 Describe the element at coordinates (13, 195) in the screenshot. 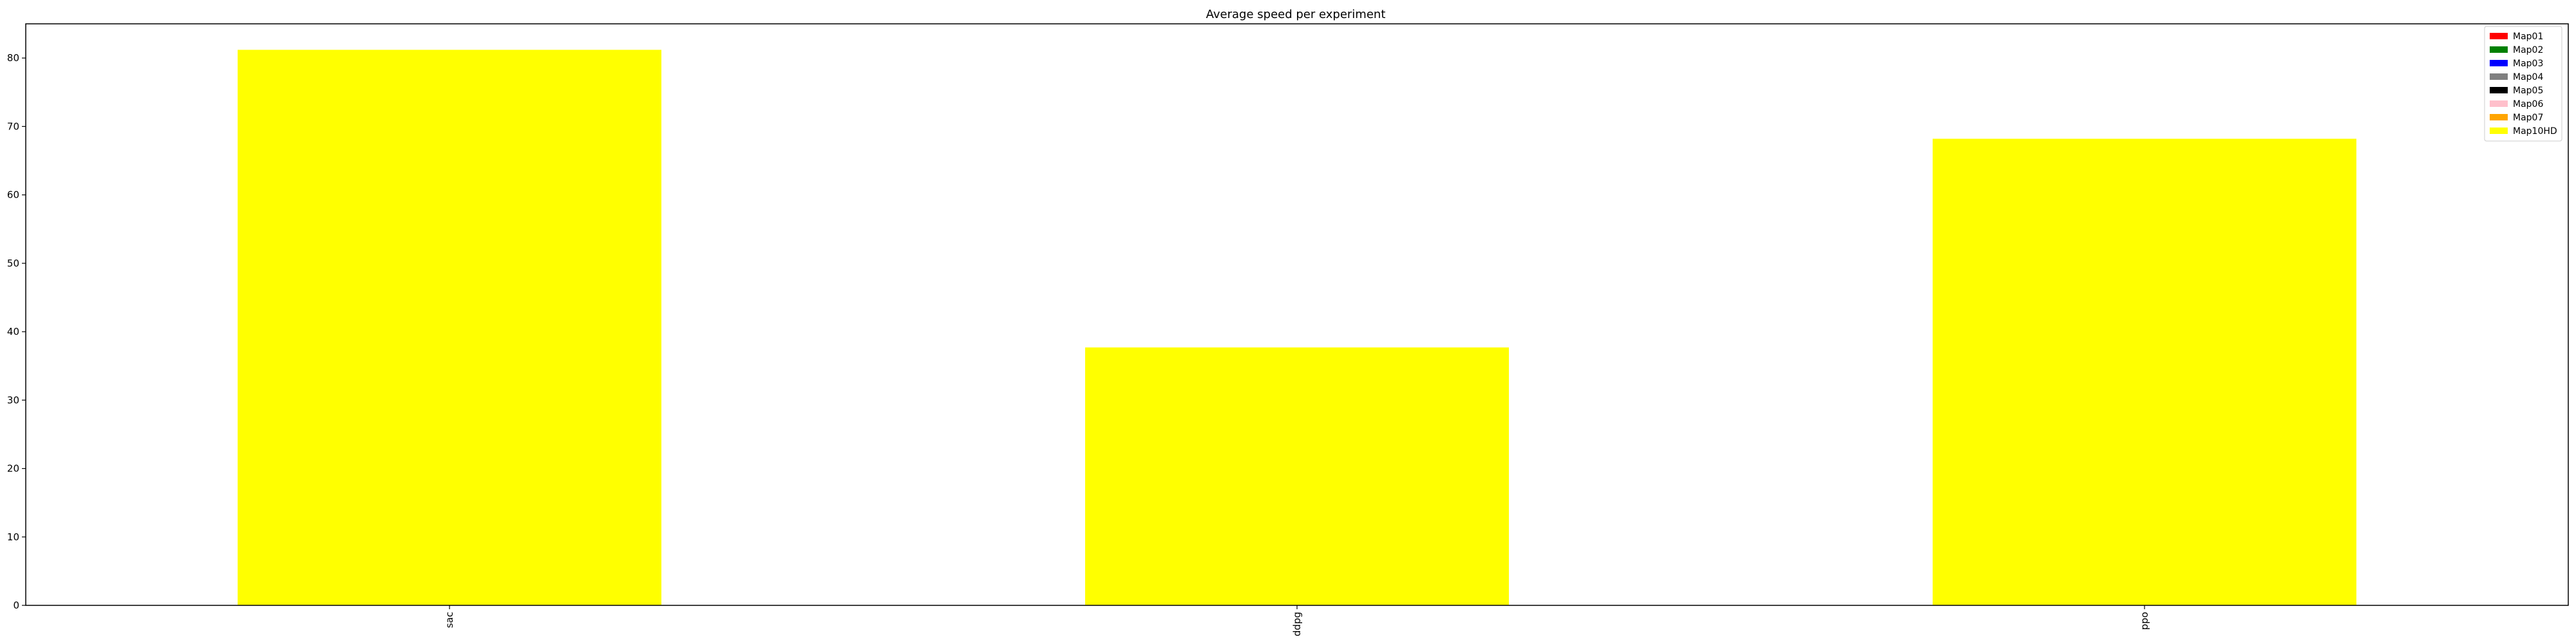

I see `y-tick-label: 60` at that location.